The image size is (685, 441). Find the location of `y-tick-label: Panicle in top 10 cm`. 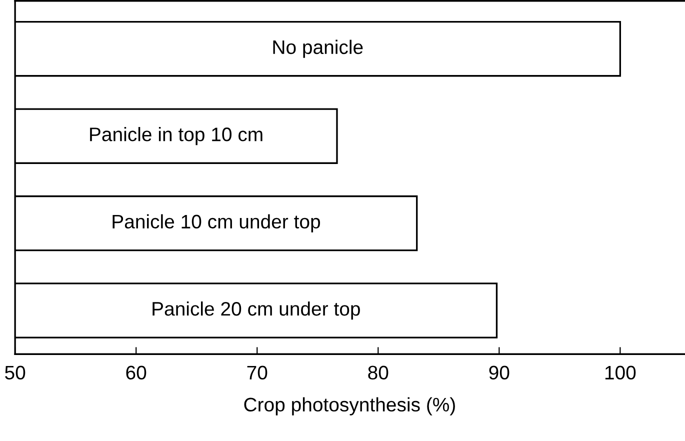

y-tick-label: Panicle in top 10 cm is located at coordinates (176, 136).